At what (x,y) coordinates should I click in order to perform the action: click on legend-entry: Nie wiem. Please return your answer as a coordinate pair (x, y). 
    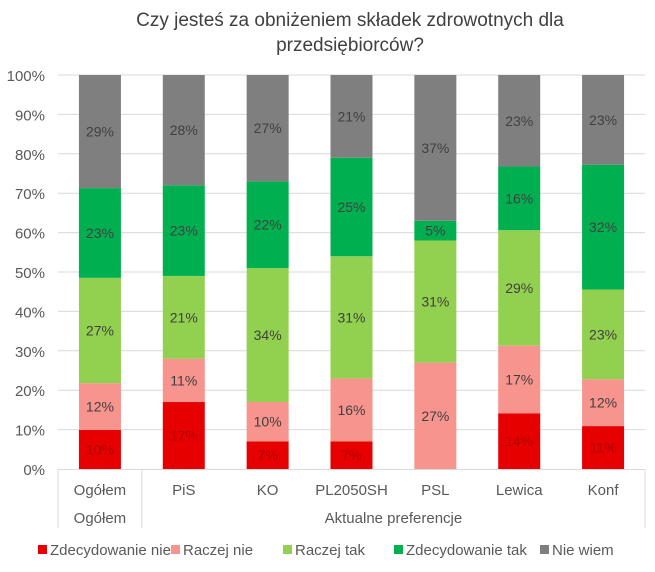
    Looking at the image, I should click on (583, 550).